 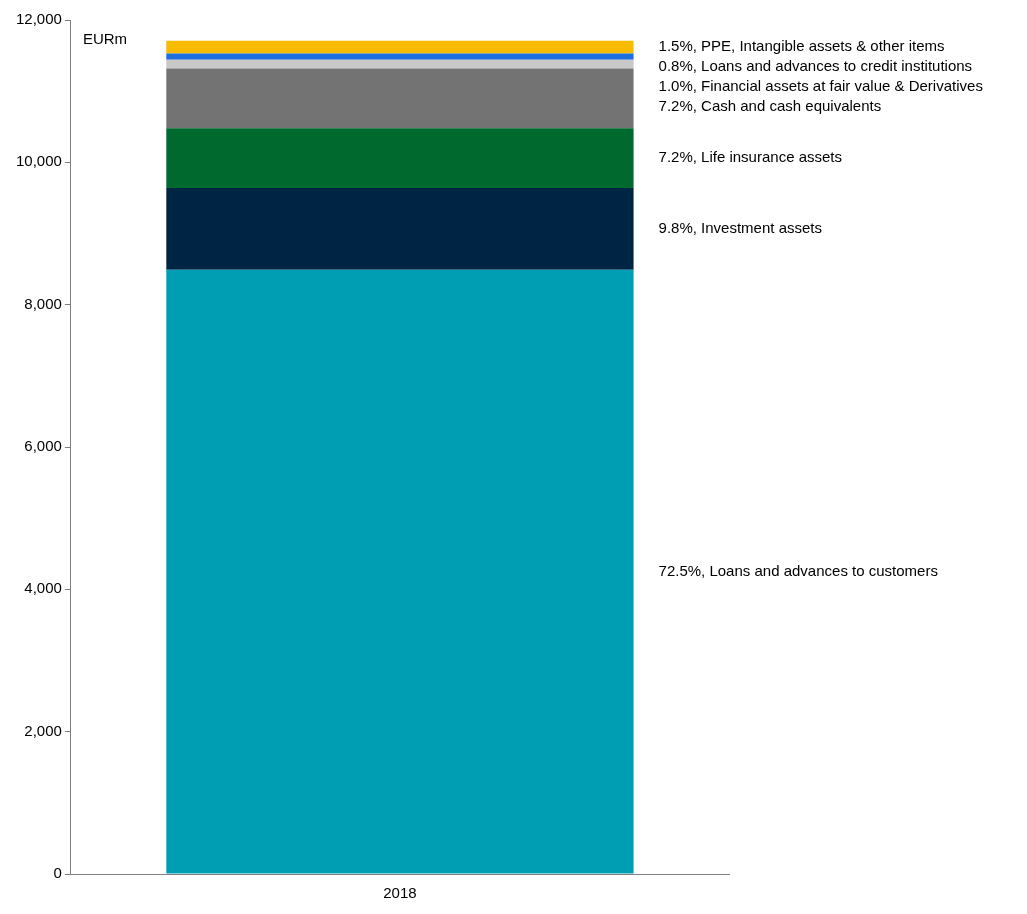 I want to click on y-tick-label: 2,000, so click(x=43, y=730).